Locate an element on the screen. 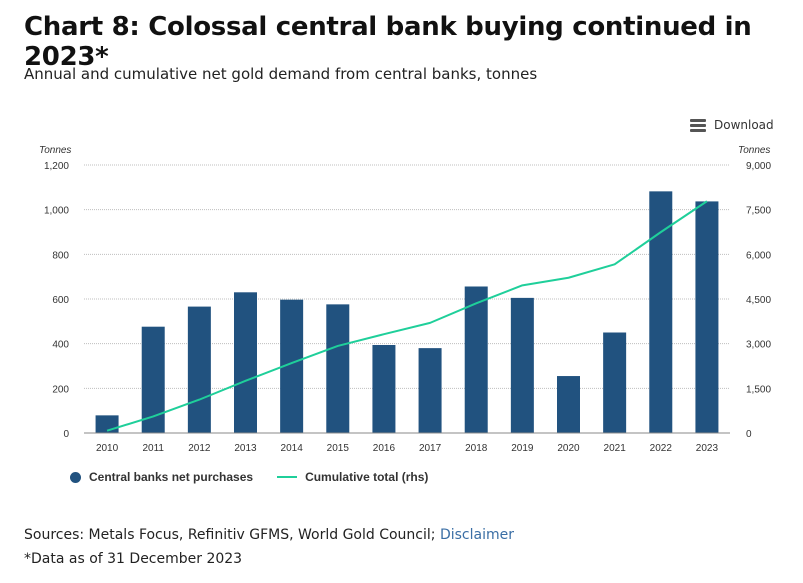 The height and width of the screenshot is (583, 803). bar-2017 is located at coordinates (430, 390).